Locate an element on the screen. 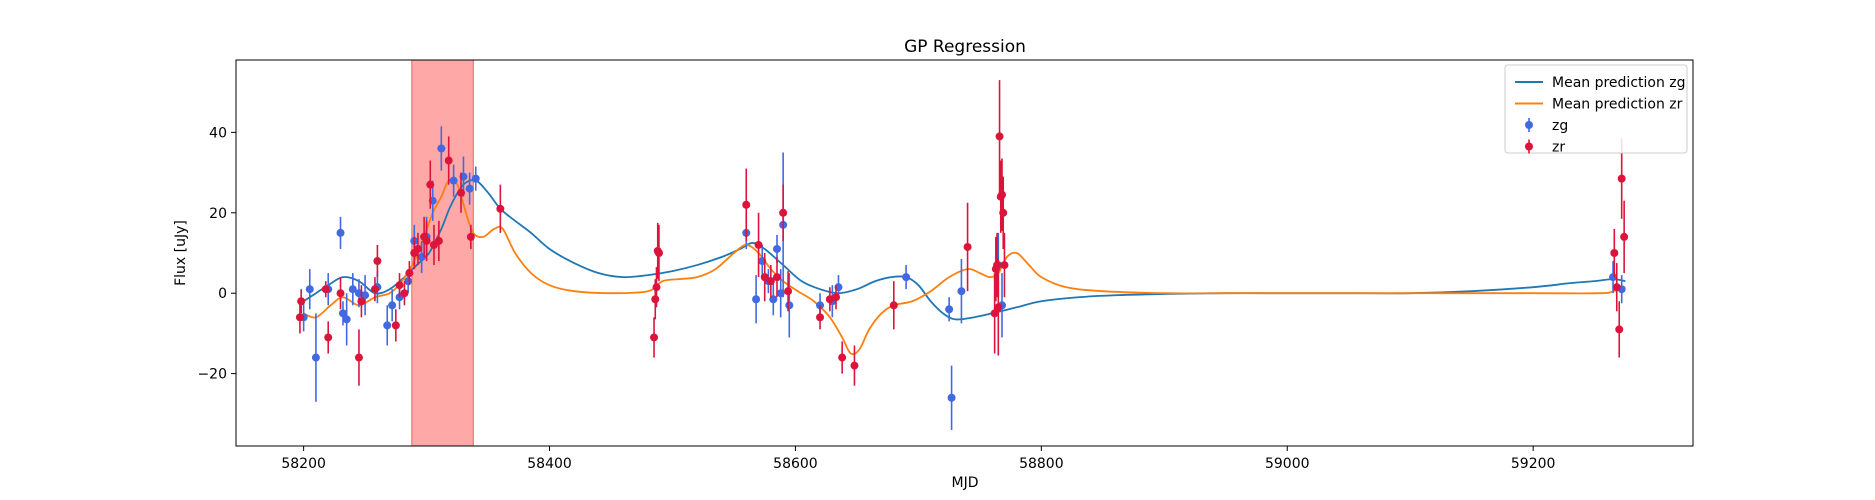  y-tick-label: −20 is located at coordinates (212, 375).